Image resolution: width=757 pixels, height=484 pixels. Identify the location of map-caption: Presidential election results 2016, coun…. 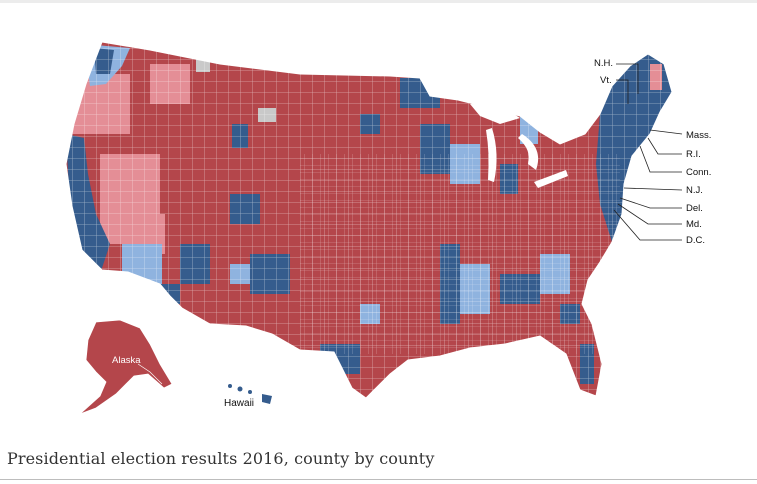
(221, 458).